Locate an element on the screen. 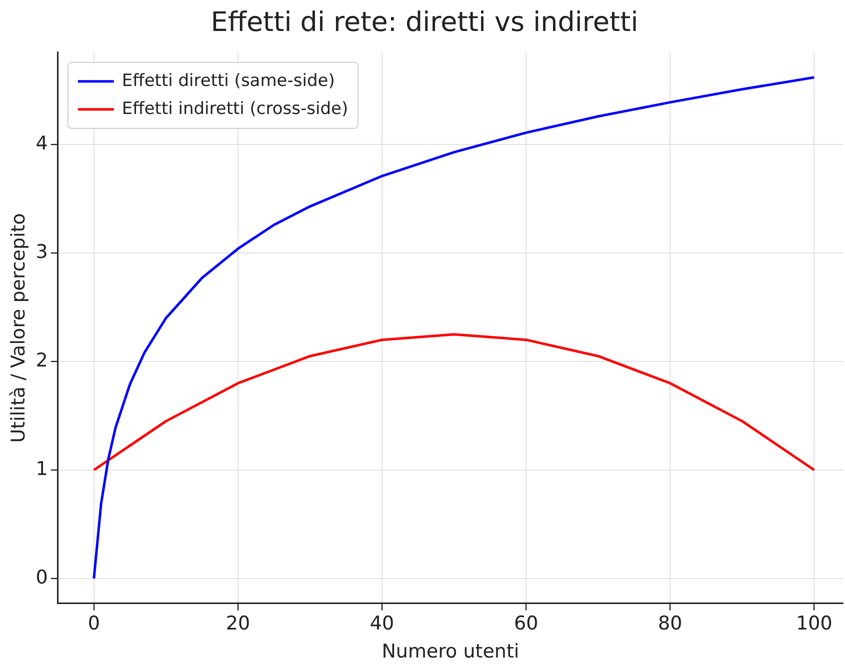  y-tick-label: 2 is located at coordinates (42, 360).